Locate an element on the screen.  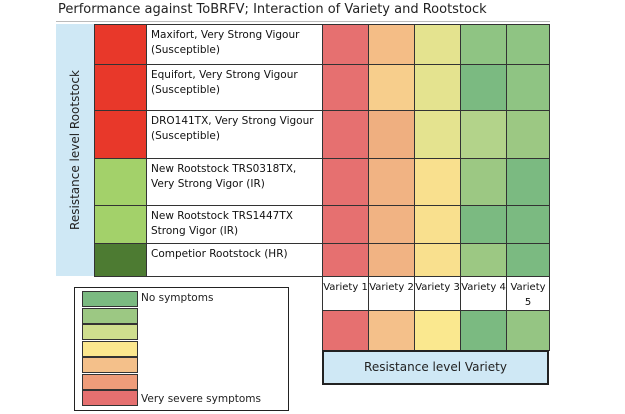
divider is located at coordinates (303, 21).